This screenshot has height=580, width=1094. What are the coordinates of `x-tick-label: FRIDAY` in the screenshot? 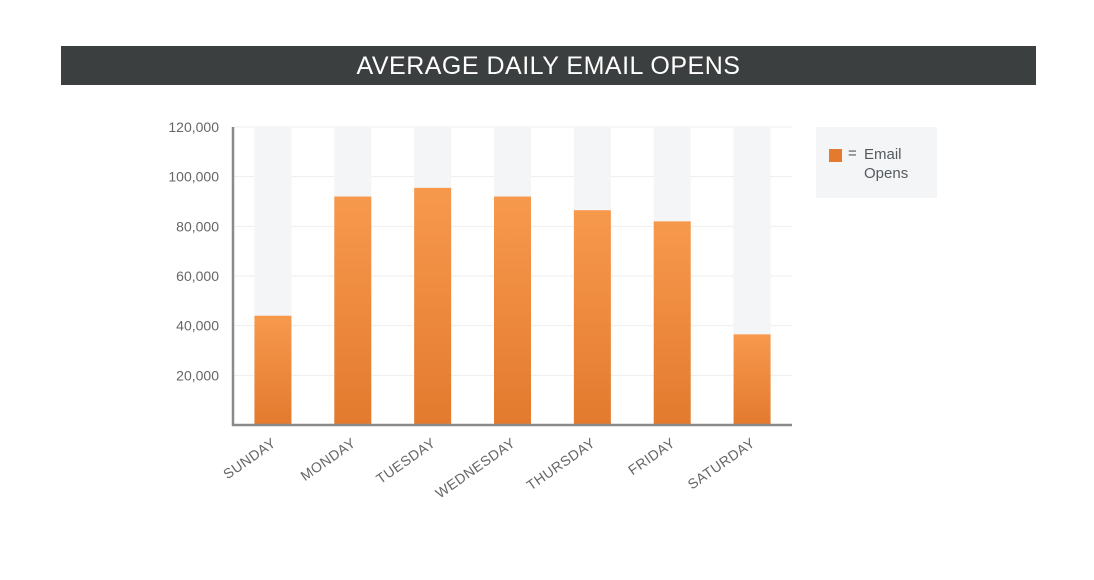 It's located at (651, 456).